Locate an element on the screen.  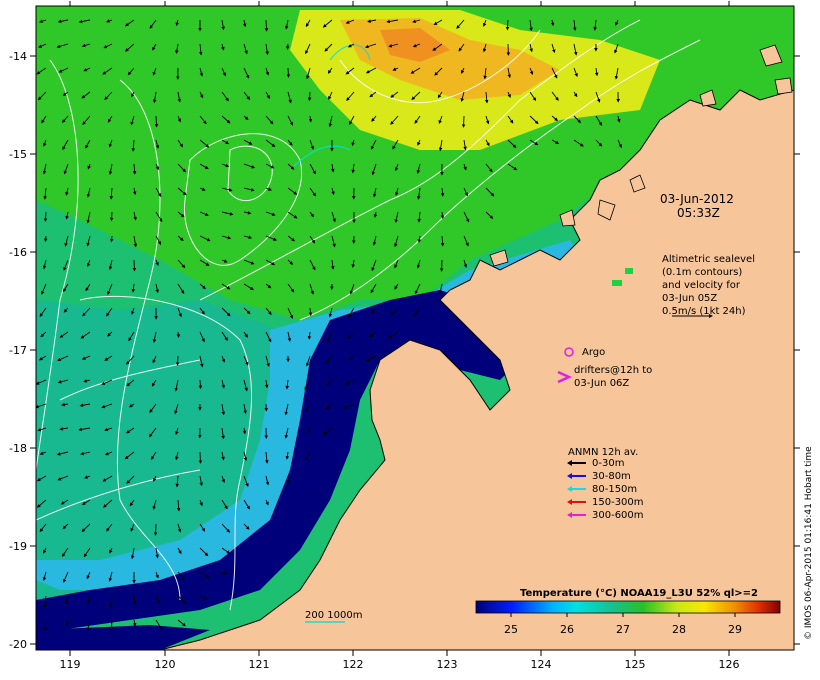
svg-text: 0.5m/s (1kt 24h) is located at coordinates (704, 311).